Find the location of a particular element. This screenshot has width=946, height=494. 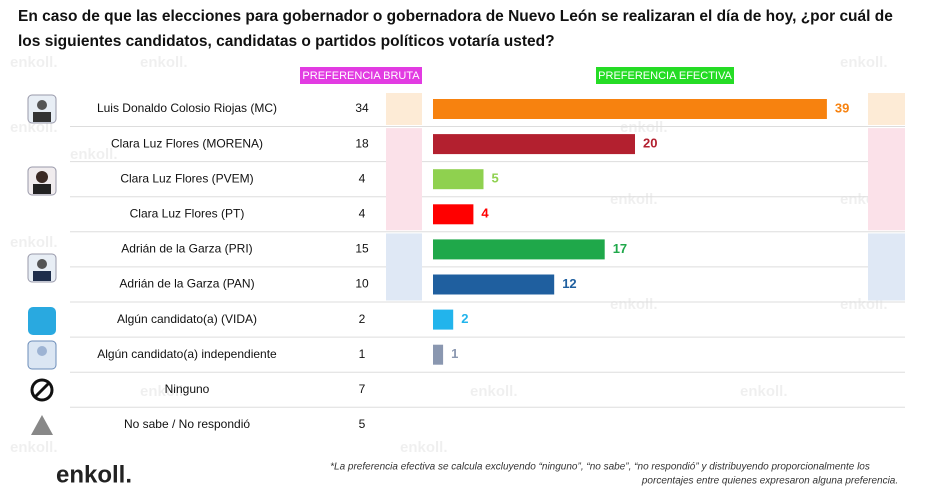

raw-value: 18 is located at coordinates (362, 143).